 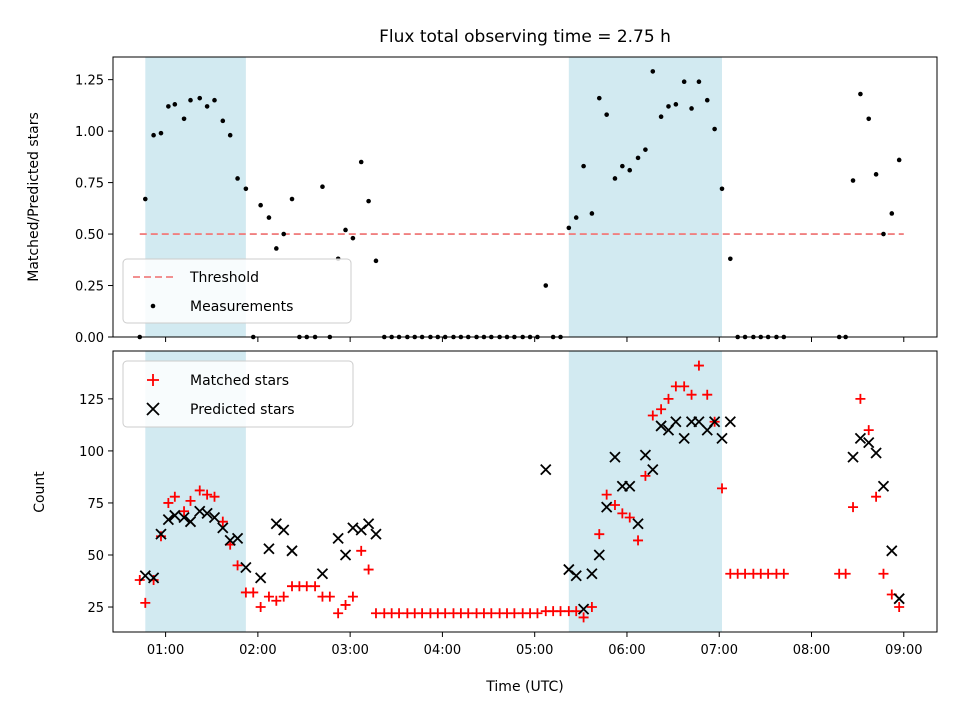 I want to click on bottom-xtick-label-1: 02:00, so click(x=257, y=650).